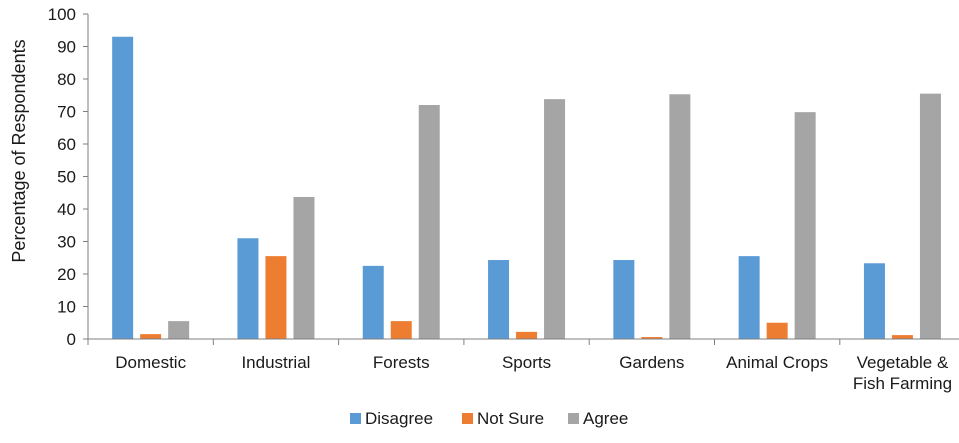 This screenshot has width=959, height=443. I want to click on legend-label-agree: Agree, so click(605, 418).